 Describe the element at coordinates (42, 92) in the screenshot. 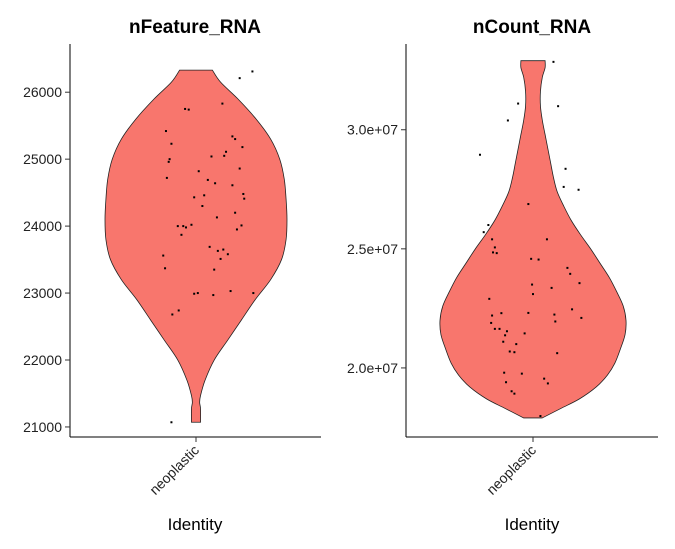

I see `y-tick-label: 26000` at that location.